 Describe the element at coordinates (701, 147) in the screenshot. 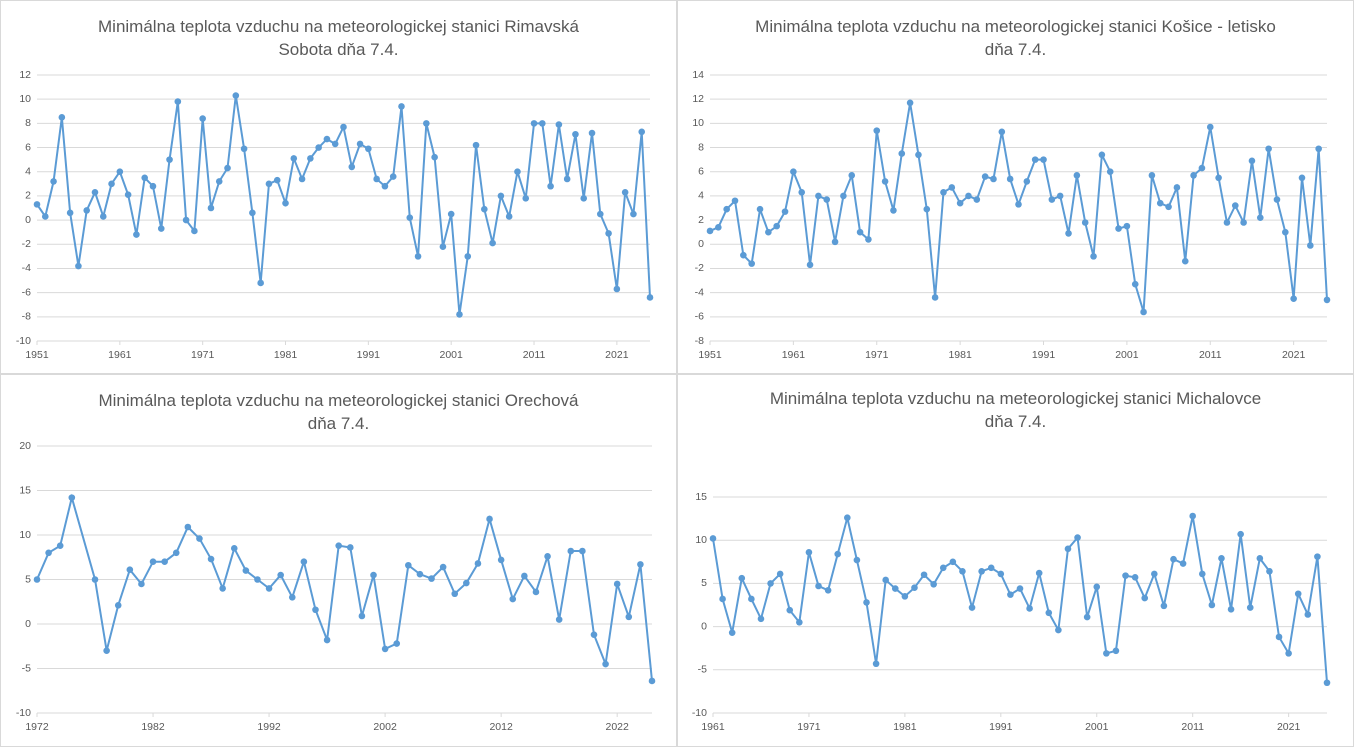

I see `y-tick-label: 8` at that location.